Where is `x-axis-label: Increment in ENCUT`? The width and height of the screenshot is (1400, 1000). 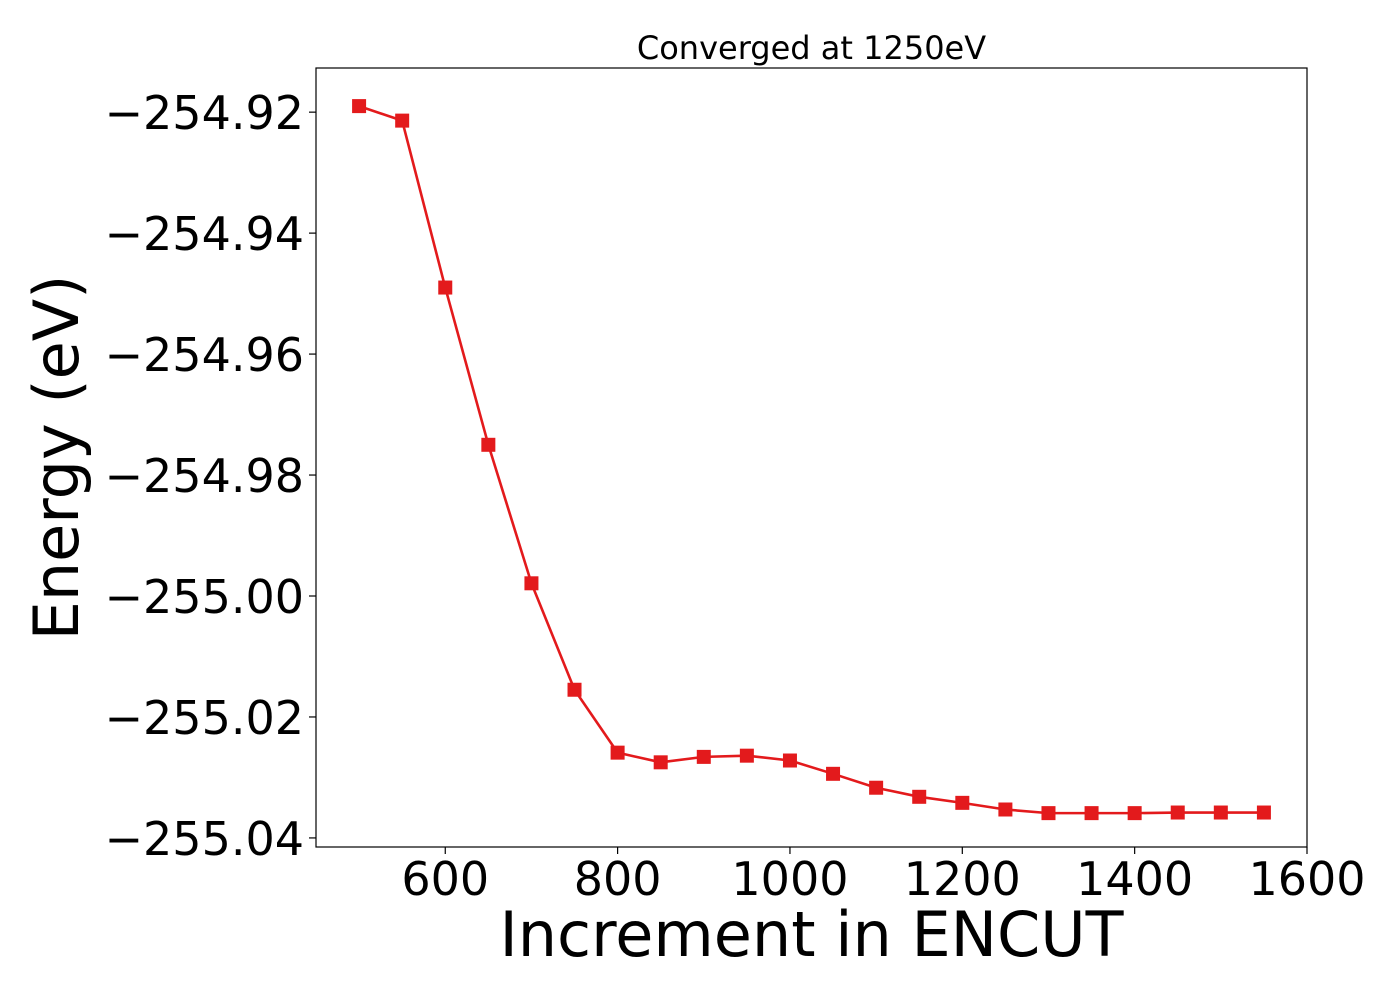 x-axis-label: Increment in ENCUT is located at coordinates (811, 934).